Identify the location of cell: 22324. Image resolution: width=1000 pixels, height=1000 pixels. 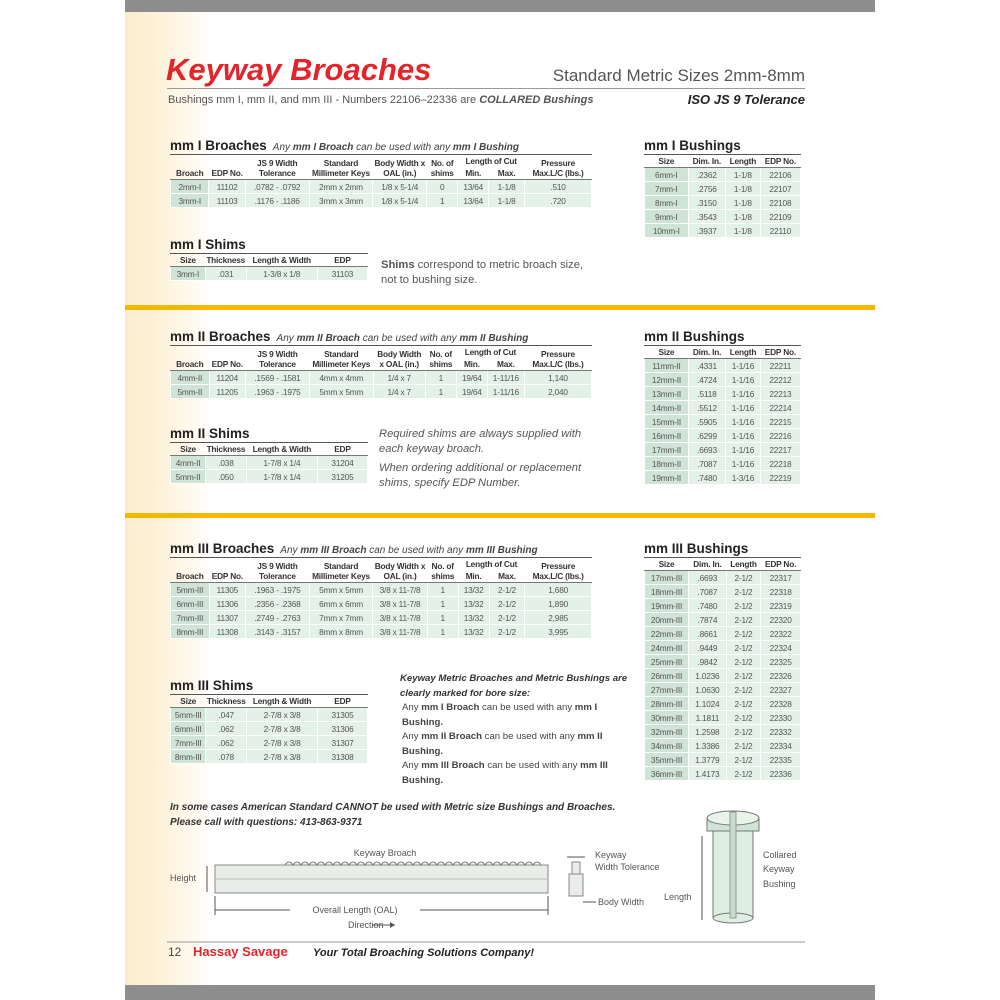
(780, 647).